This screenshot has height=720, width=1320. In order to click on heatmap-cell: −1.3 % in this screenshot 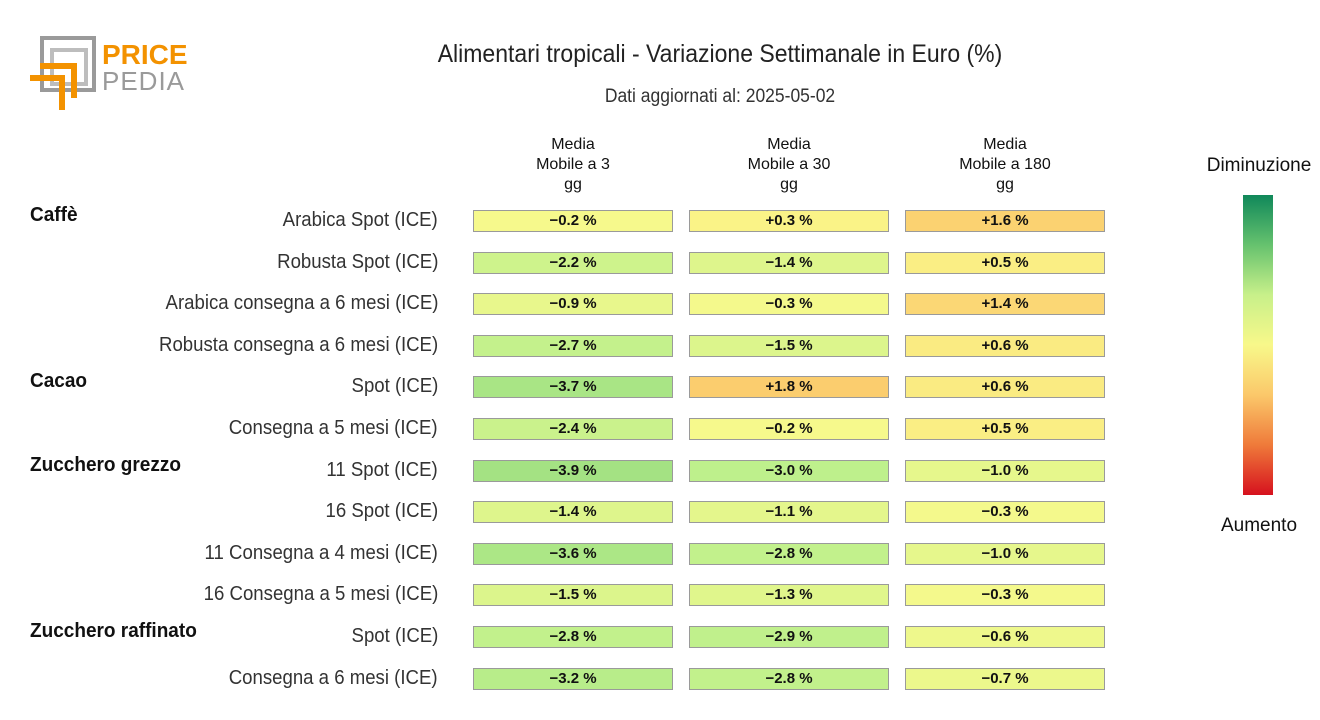, I will do `click(789, 595)`.